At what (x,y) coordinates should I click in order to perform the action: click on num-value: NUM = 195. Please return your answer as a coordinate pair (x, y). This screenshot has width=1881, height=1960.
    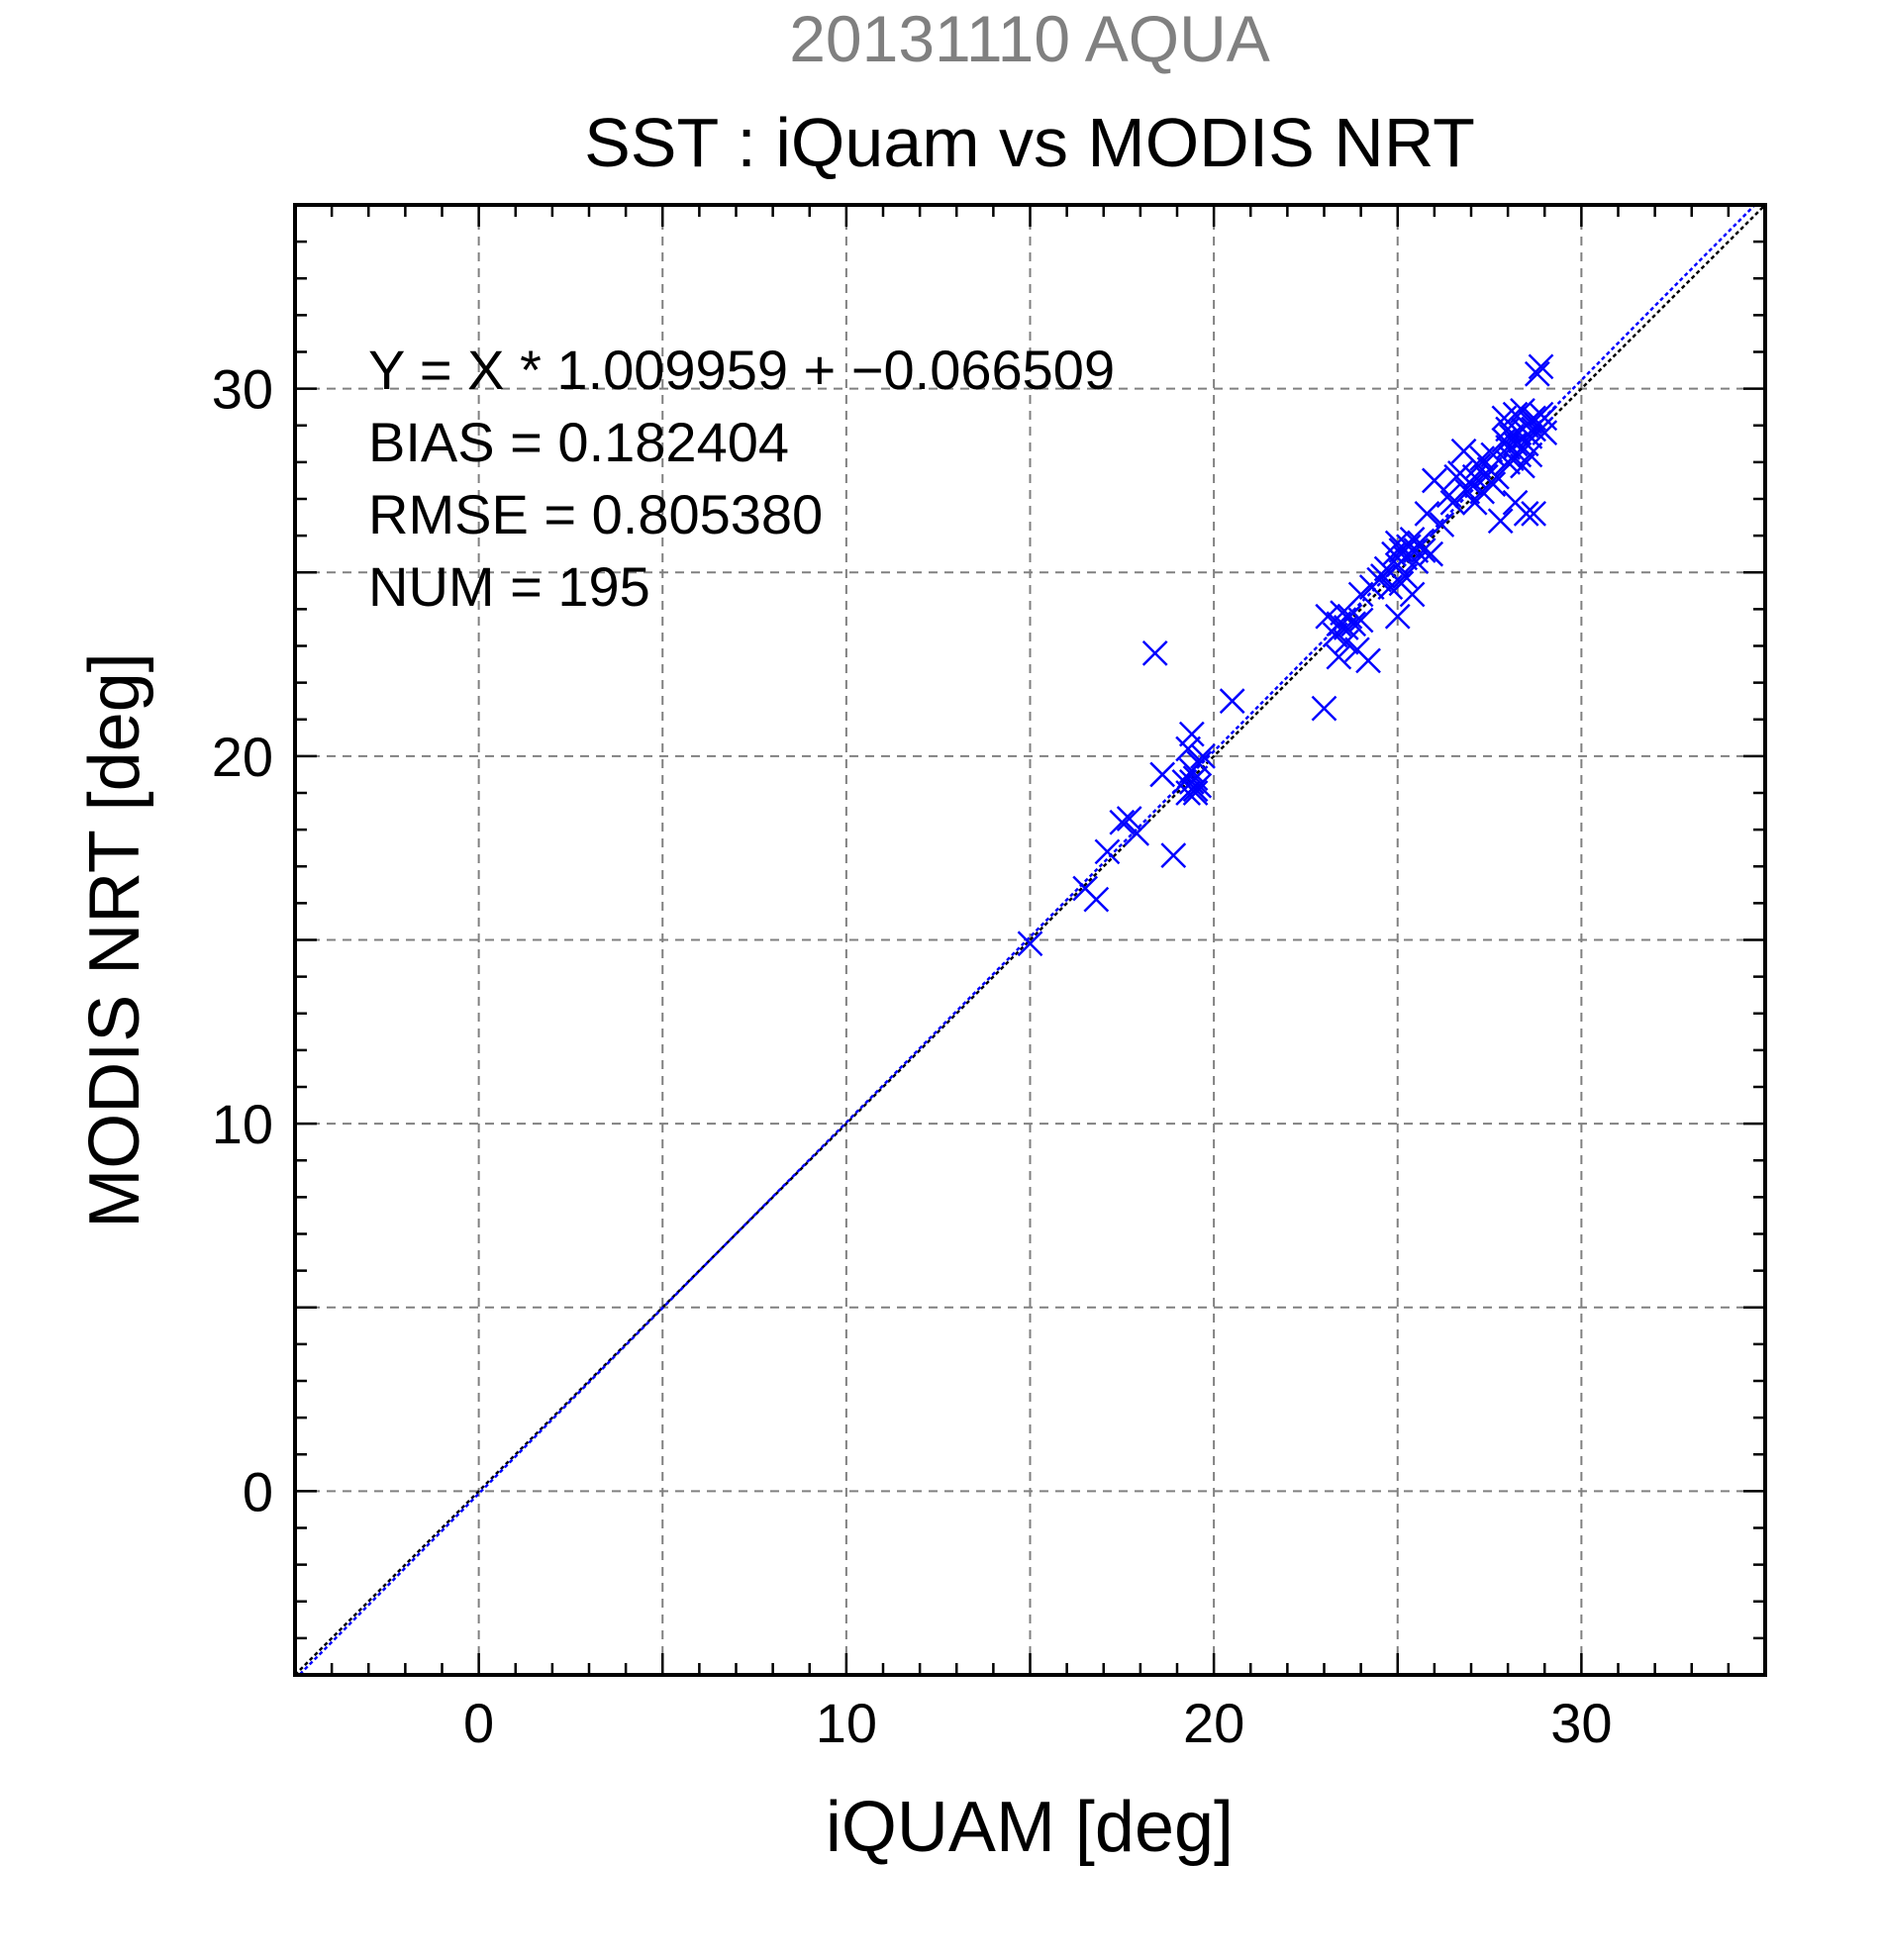
    Looking at the image, I should click on (509, 586).